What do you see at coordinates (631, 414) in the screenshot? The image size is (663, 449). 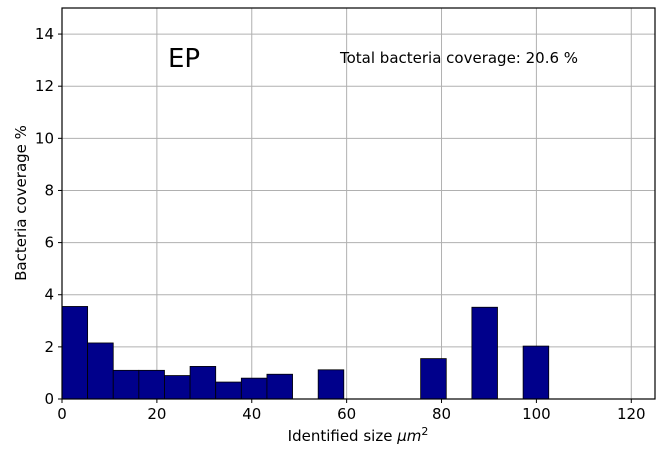 I see `x-tick-label: 120` at bounding box center [631, 414].